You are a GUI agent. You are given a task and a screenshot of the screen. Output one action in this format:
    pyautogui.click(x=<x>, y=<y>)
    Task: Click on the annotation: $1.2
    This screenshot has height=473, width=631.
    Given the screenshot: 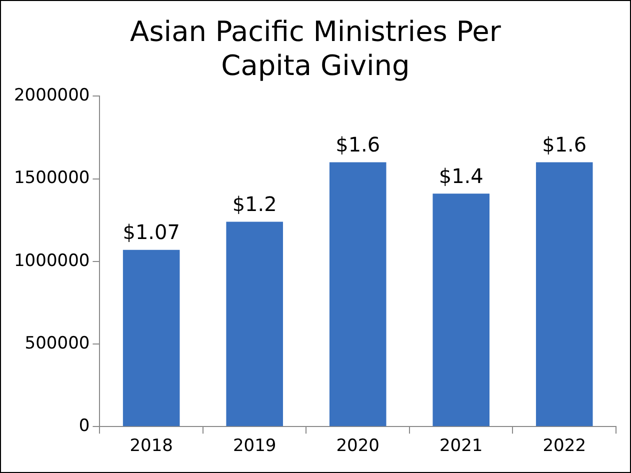 What is the action you would take?
    pyautogui.click(x=254, y=204)
    